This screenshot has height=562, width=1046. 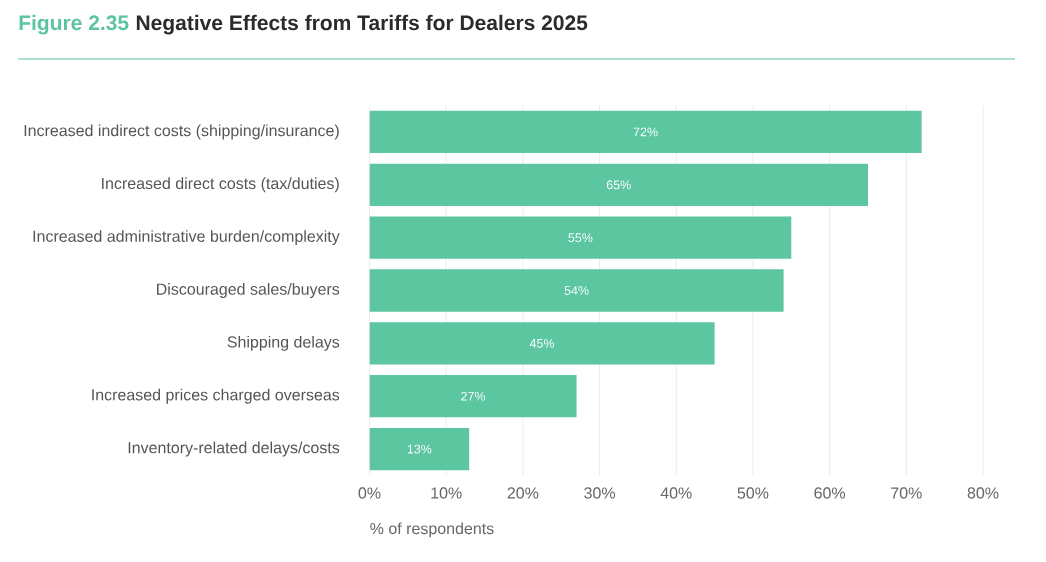 I want to click on x-tick-label: 40%, so click(x=676, y=493).